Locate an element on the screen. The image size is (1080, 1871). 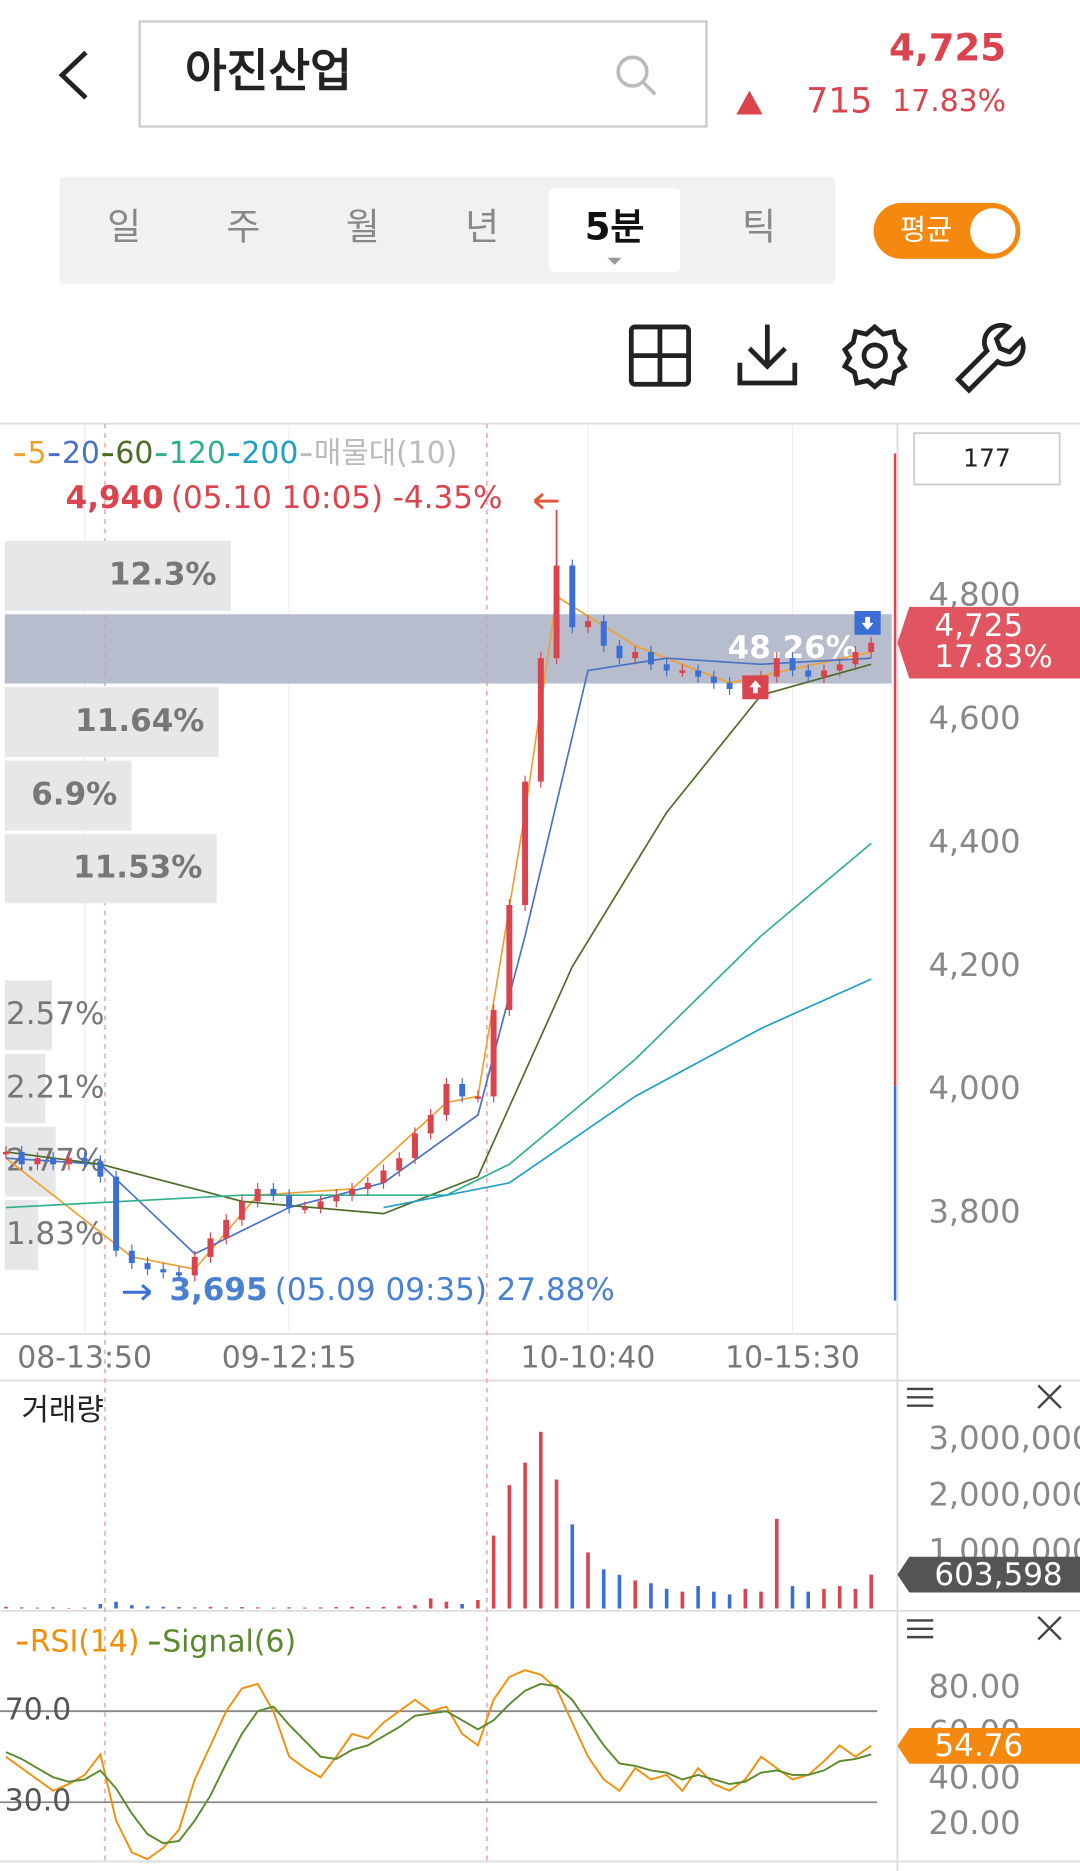
y-tick-label: 4,200 is located at coordinates (974, 965).